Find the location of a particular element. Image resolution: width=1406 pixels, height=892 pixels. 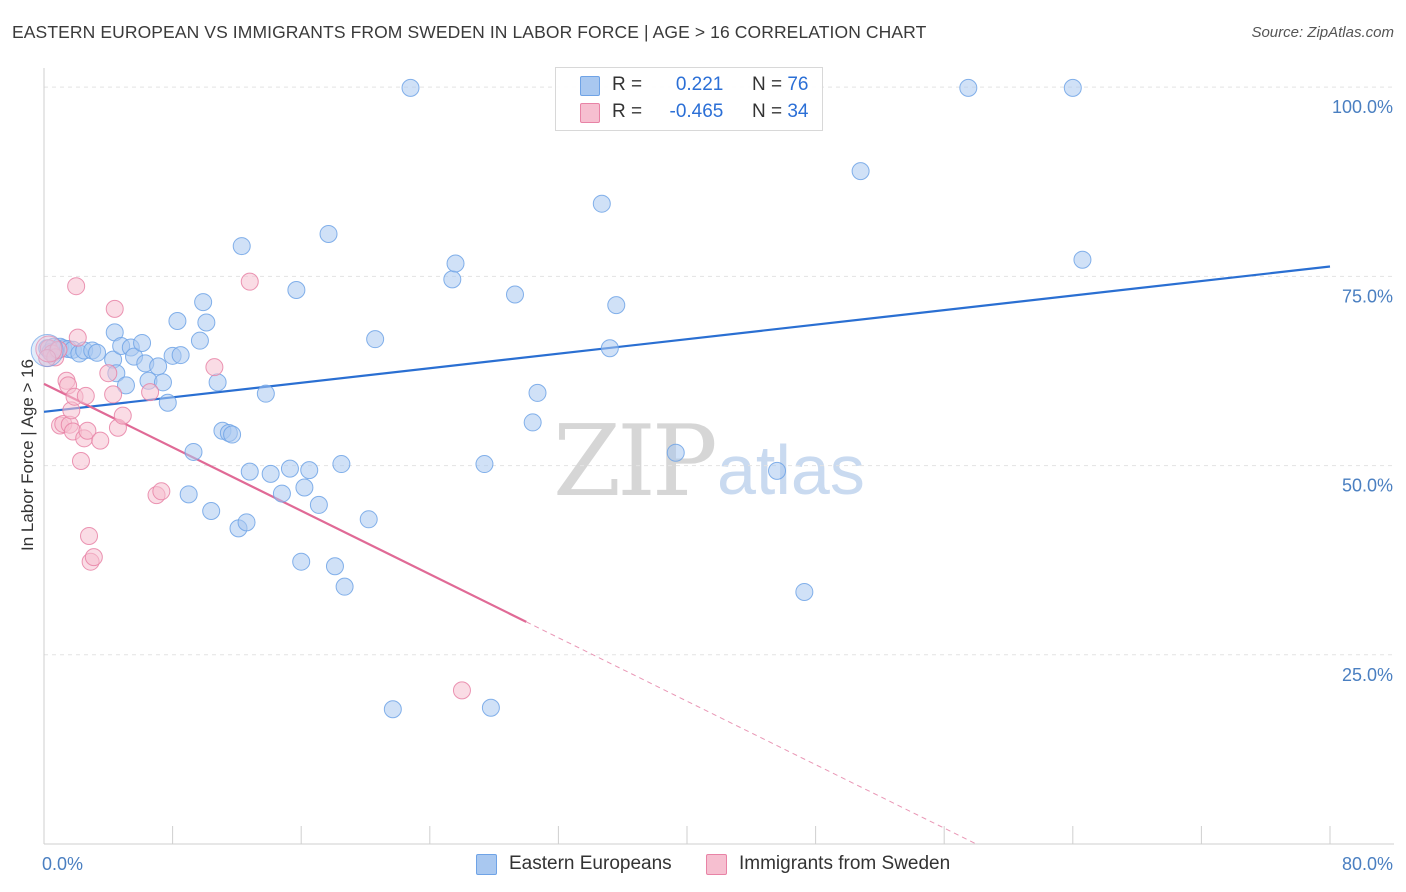

bottom-legend-label: Immigrants from Sweden is located at coordinates (845, 863).